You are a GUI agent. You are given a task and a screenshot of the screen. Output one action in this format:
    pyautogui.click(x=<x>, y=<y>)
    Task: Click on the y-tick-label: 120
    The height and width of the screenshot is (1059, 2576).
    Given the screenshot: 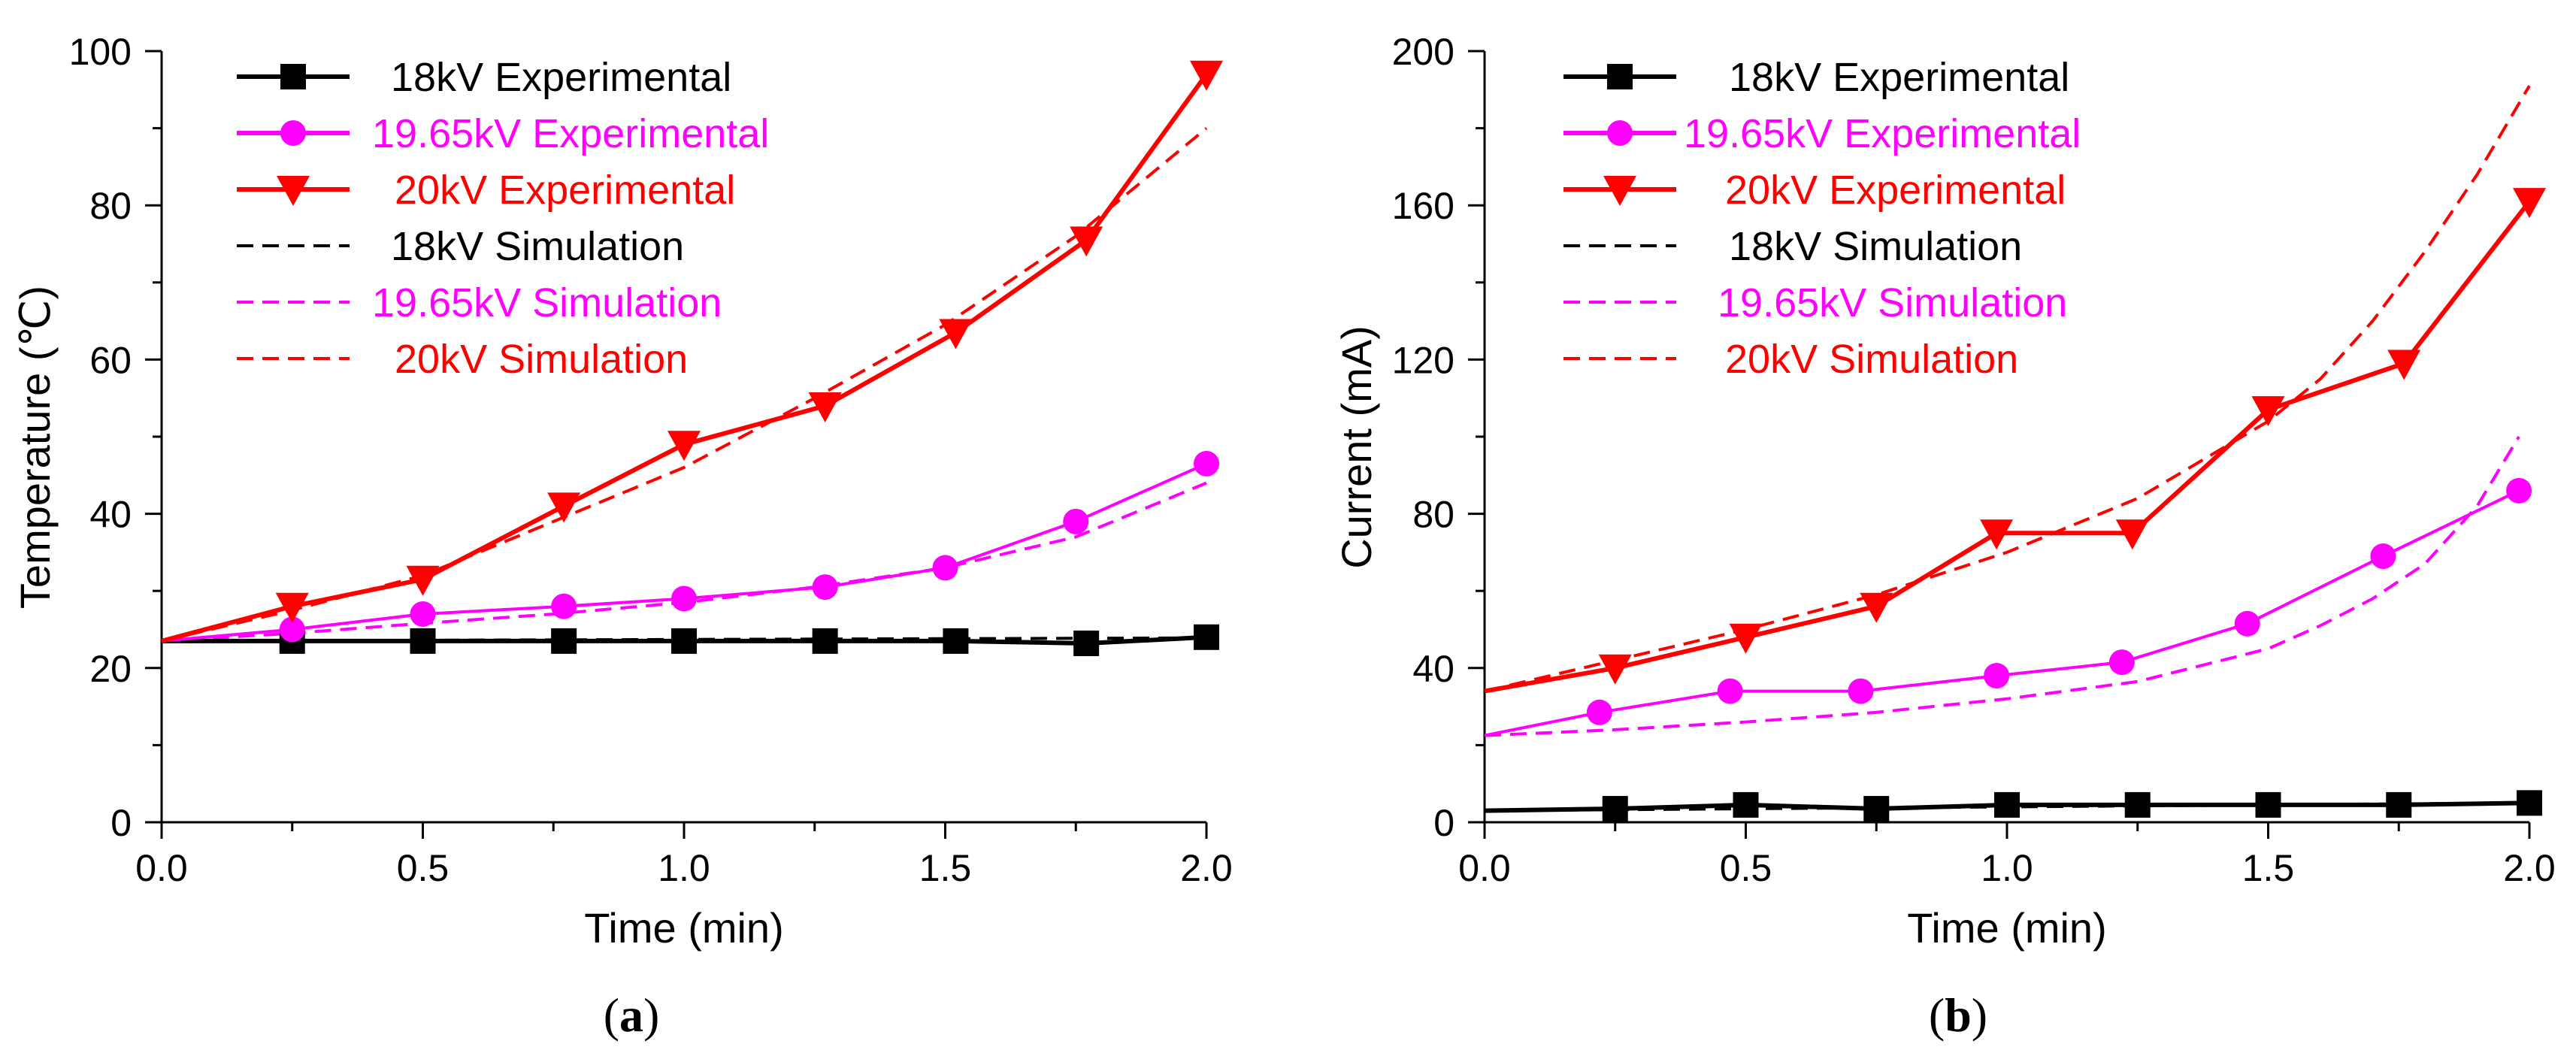 What is the action you would take?
    pyautogui.click(x=1423, y=360)
    